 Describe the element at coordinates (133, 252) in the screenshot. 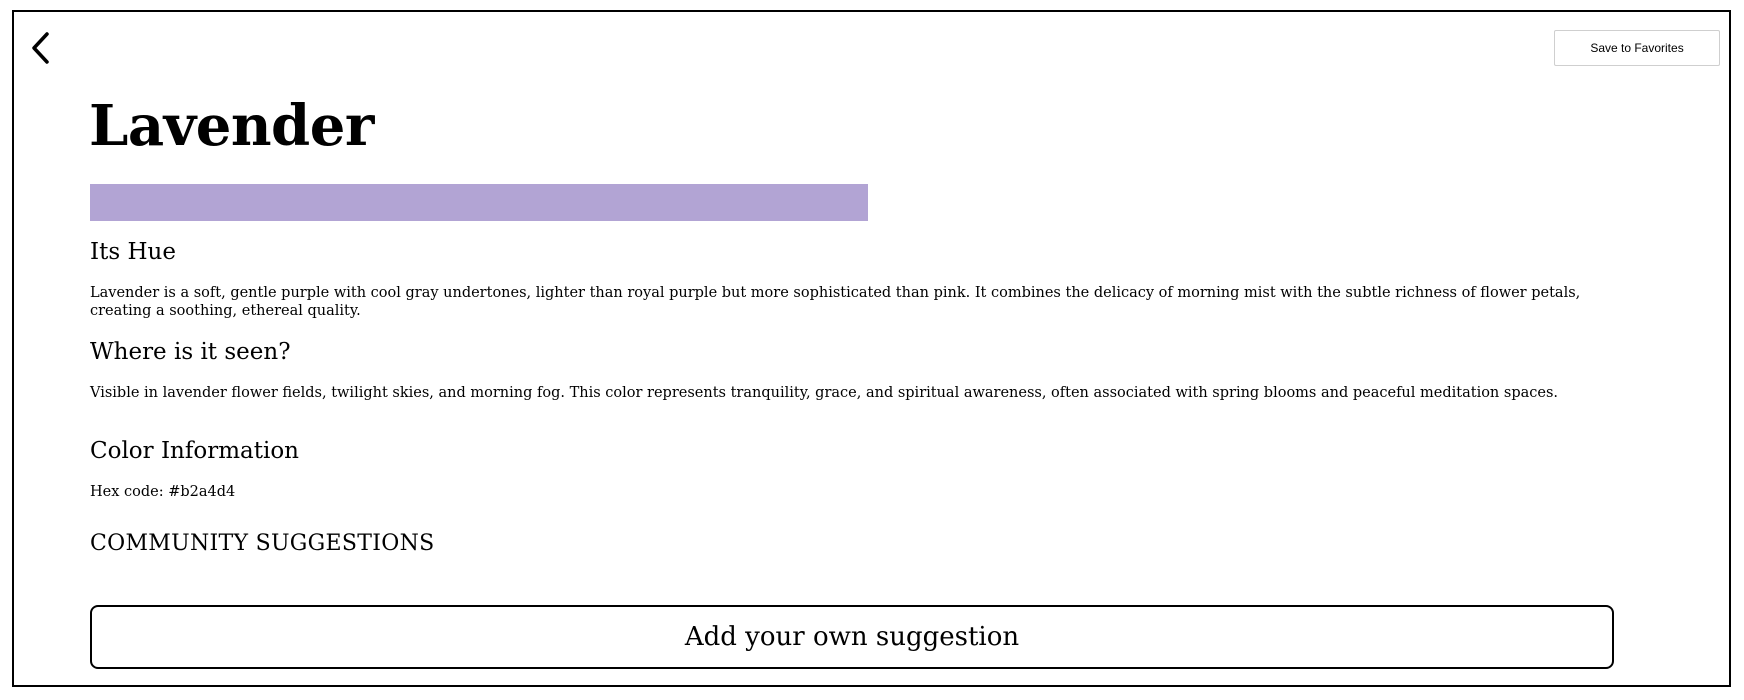

I see `hue-heading: Its Hue` at that location.